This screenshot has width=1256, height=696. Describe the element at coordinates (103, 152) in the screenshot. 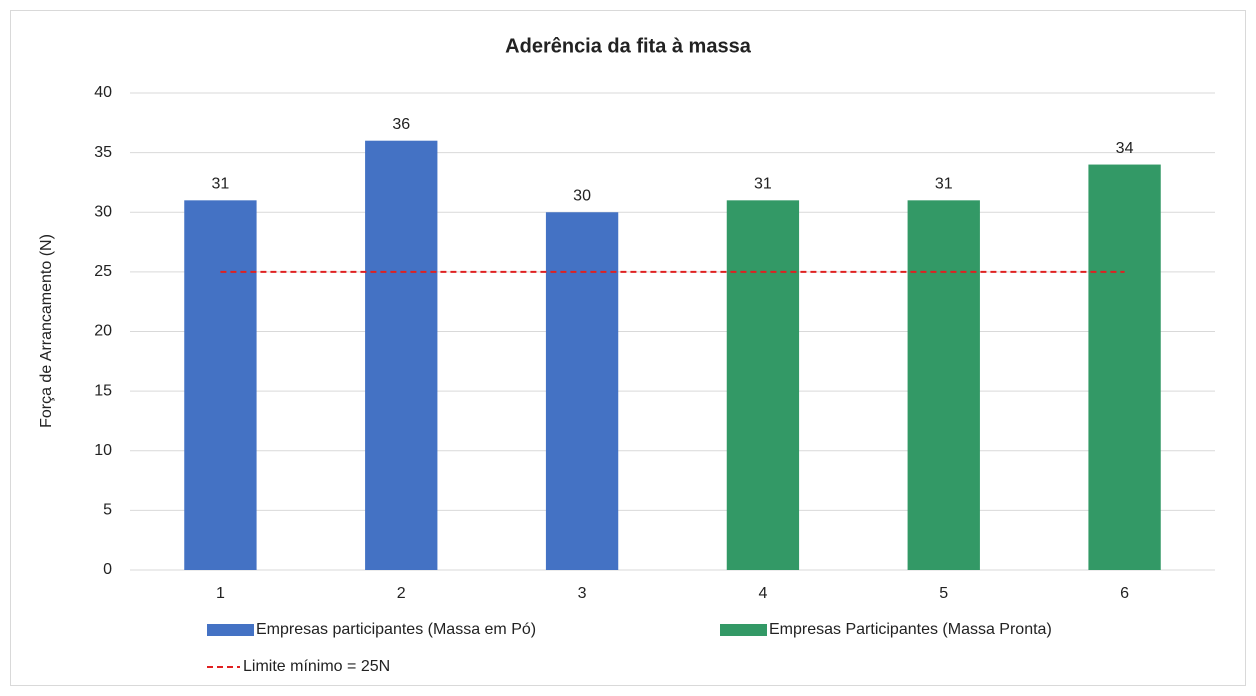

I see `y-tick-label: 35` at that location.